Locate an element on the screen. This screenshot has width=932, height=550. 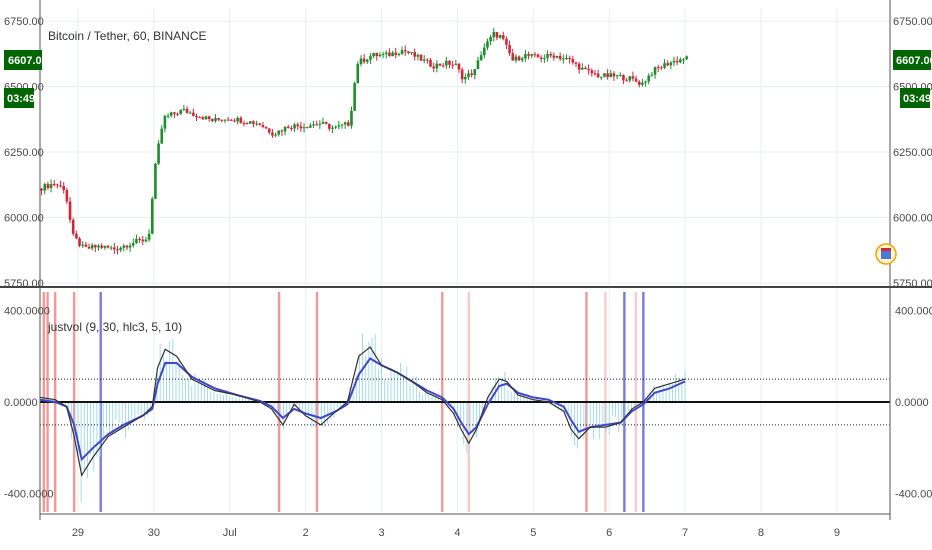
left-price-badge: 6607.00 03:49 is located at coordinates (26, 79).